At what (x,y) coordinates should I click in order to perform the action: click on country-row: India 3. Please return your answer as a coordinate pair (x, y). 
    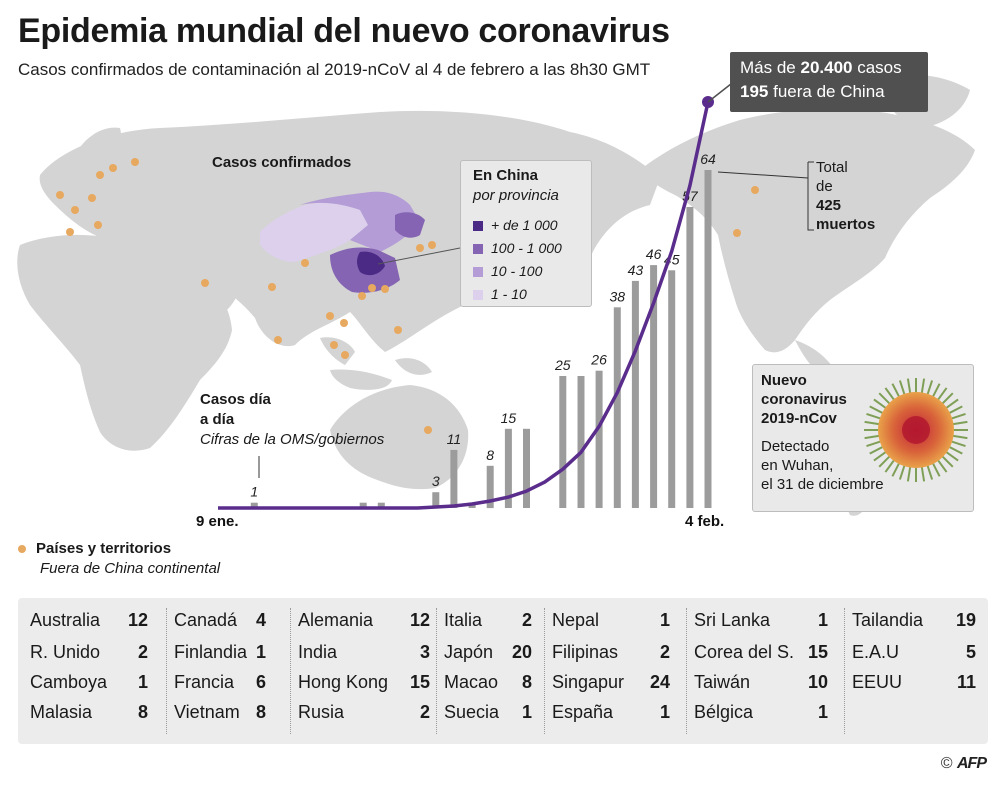
    Looking at the image, I should click on (364, 652).